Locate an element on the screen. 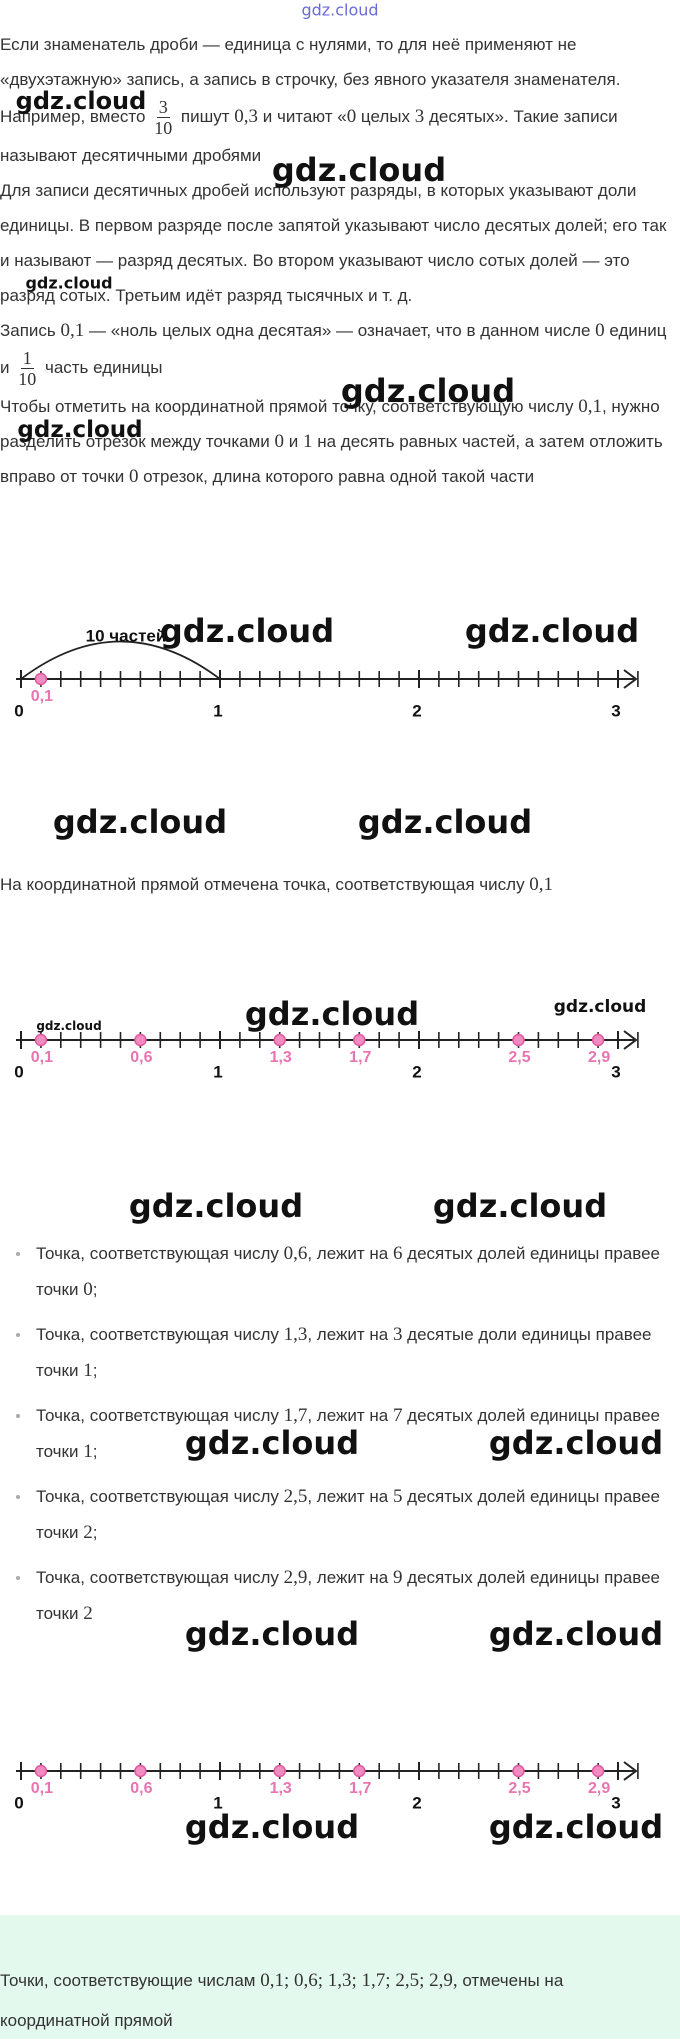  text-run: и is located at coordinates (293, 441).